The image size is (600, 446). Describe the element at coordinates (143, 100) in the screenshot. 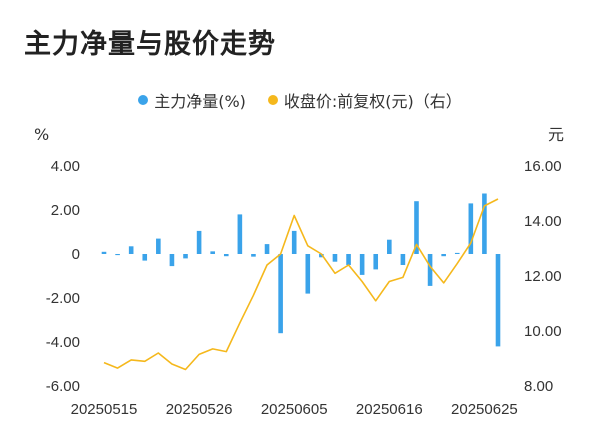

I see `legend-bar-swatch` at that location.